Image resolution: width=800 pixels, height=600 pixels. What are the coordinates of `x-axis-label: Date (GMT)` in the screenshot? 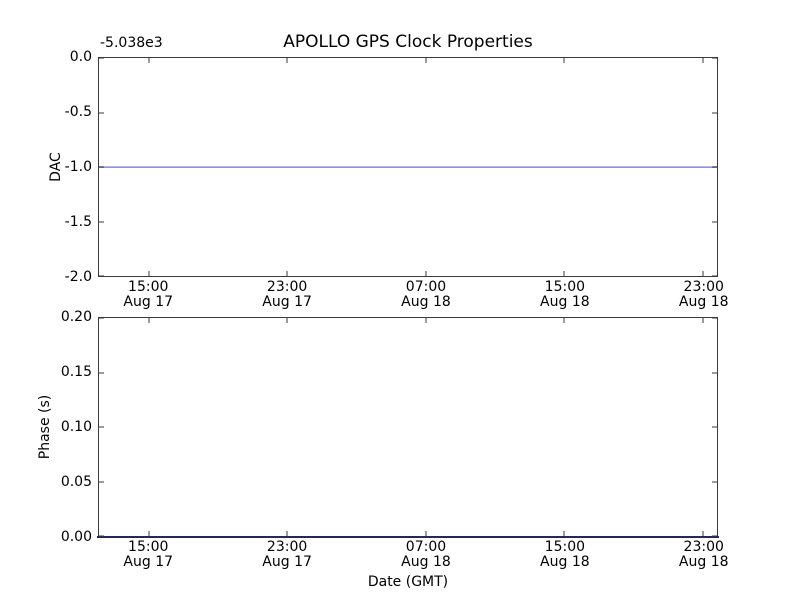 It's located at (408, 582).